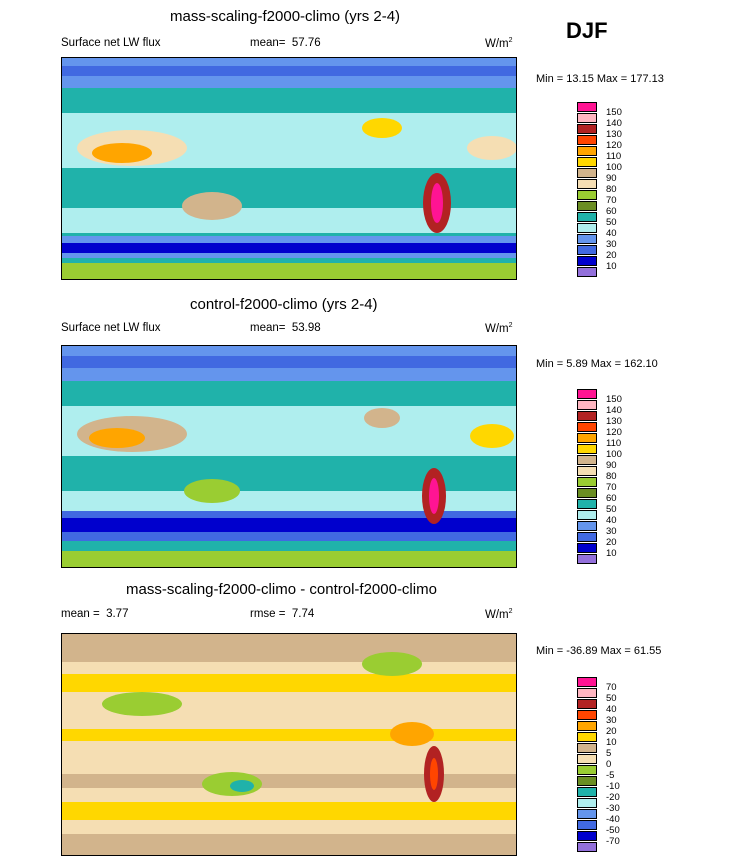 Image resolution: width=732 pixels, height=865 pixels. I want to click on panel3-minmax: Min = -36.89 Max = 61.55, so click(598, 651).